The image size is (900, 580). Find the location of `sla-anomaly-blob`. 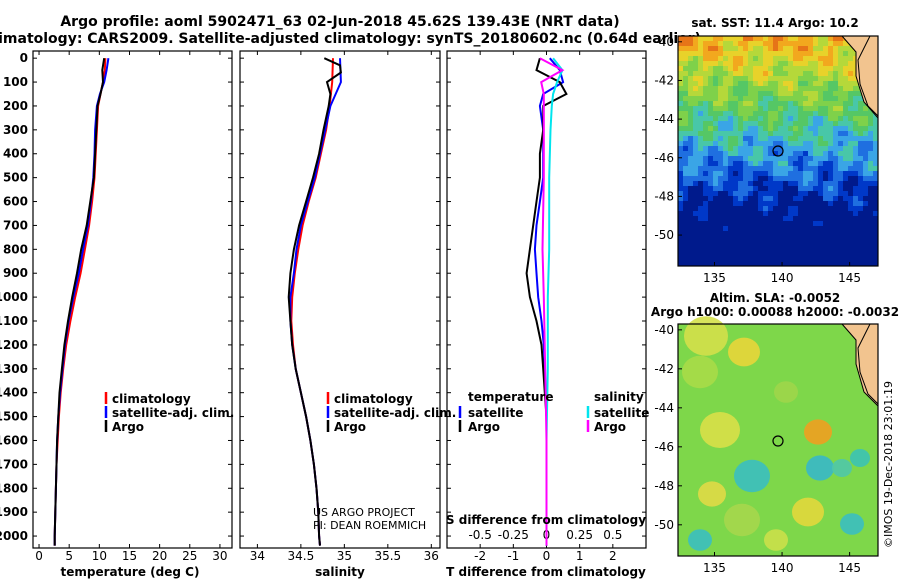

sla-anomaly-blob is located at coordinates (712, 494).